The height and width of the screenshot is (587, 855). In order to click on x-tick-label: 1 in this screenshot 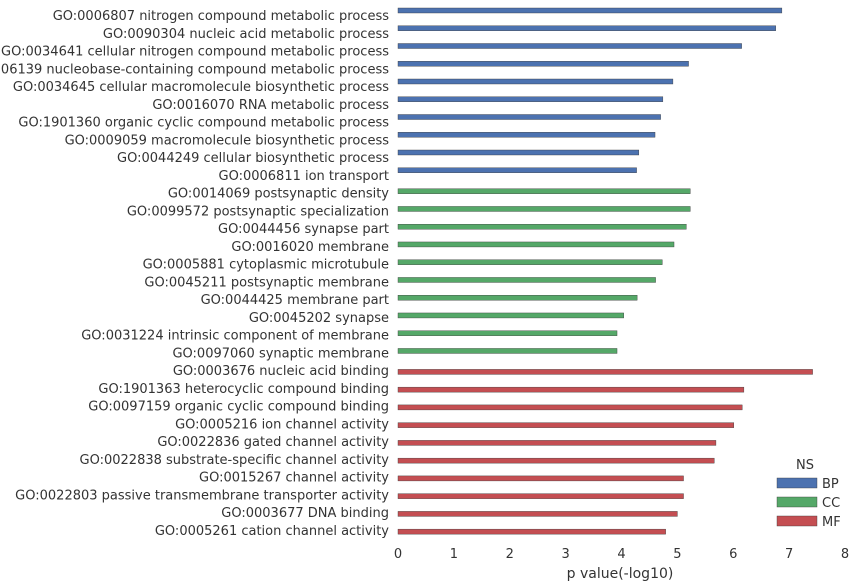, I will do `click(454, 554)`.